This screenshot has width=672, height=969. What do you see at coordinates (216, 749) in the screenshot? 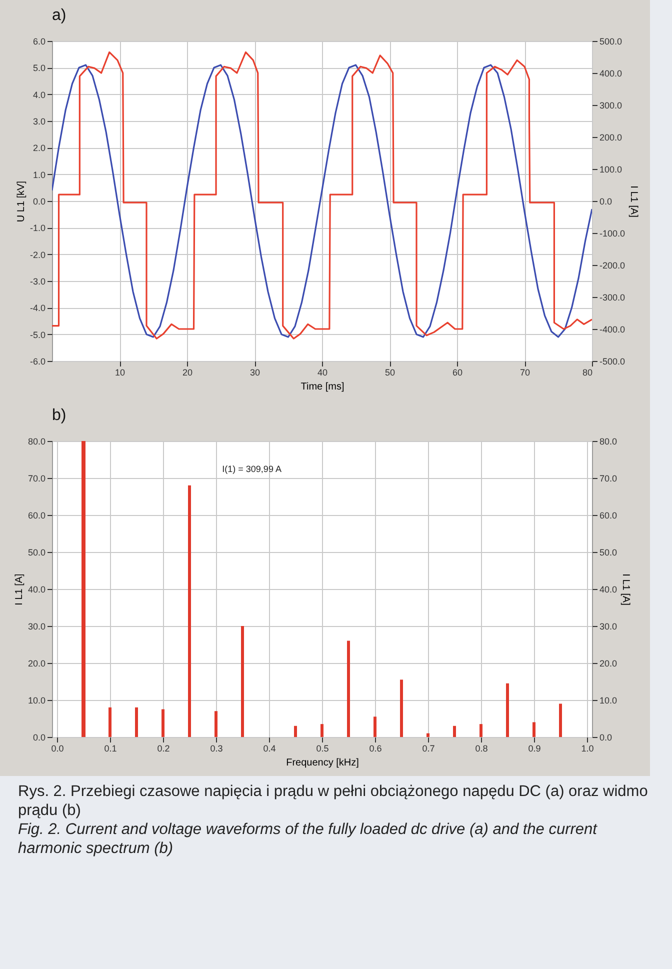
I see `x-tick-label: 0.3` at bounding box center [216, 749].